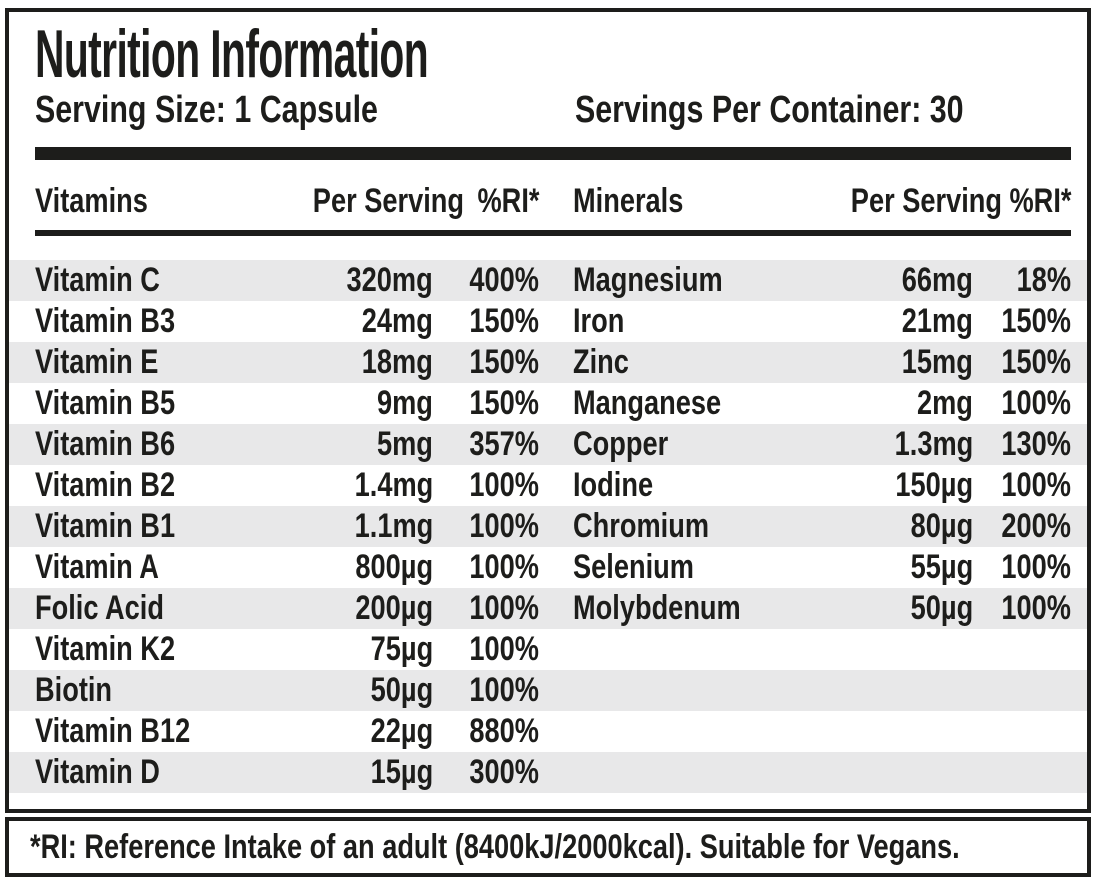 The image size is (1100, 883). I want to click on mineral-amount-cell: 15mg, so click(937, 362).